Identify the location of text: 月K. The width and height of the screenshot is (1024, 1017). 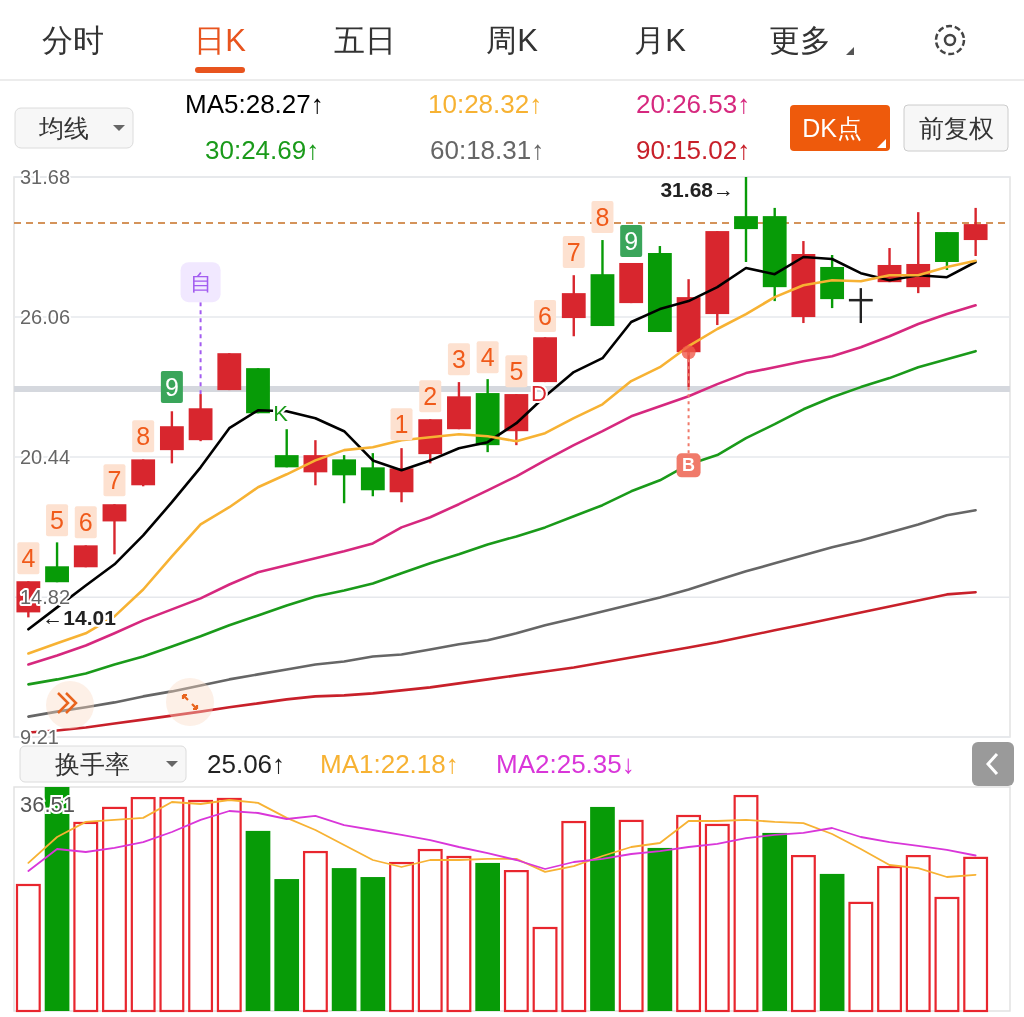
(660, 40).